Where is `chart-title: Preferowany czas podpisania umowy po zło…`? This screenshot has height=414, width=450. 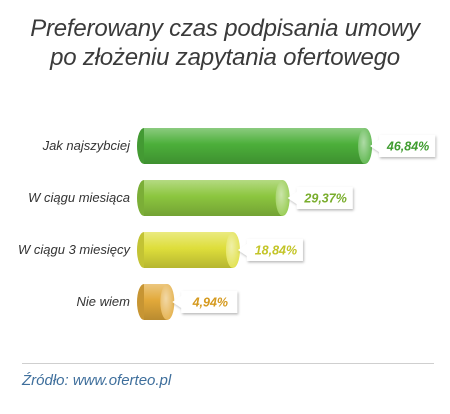
chart-title: Preferowany czas podpisania umowy po zło… is located at coordinates (225, 43).